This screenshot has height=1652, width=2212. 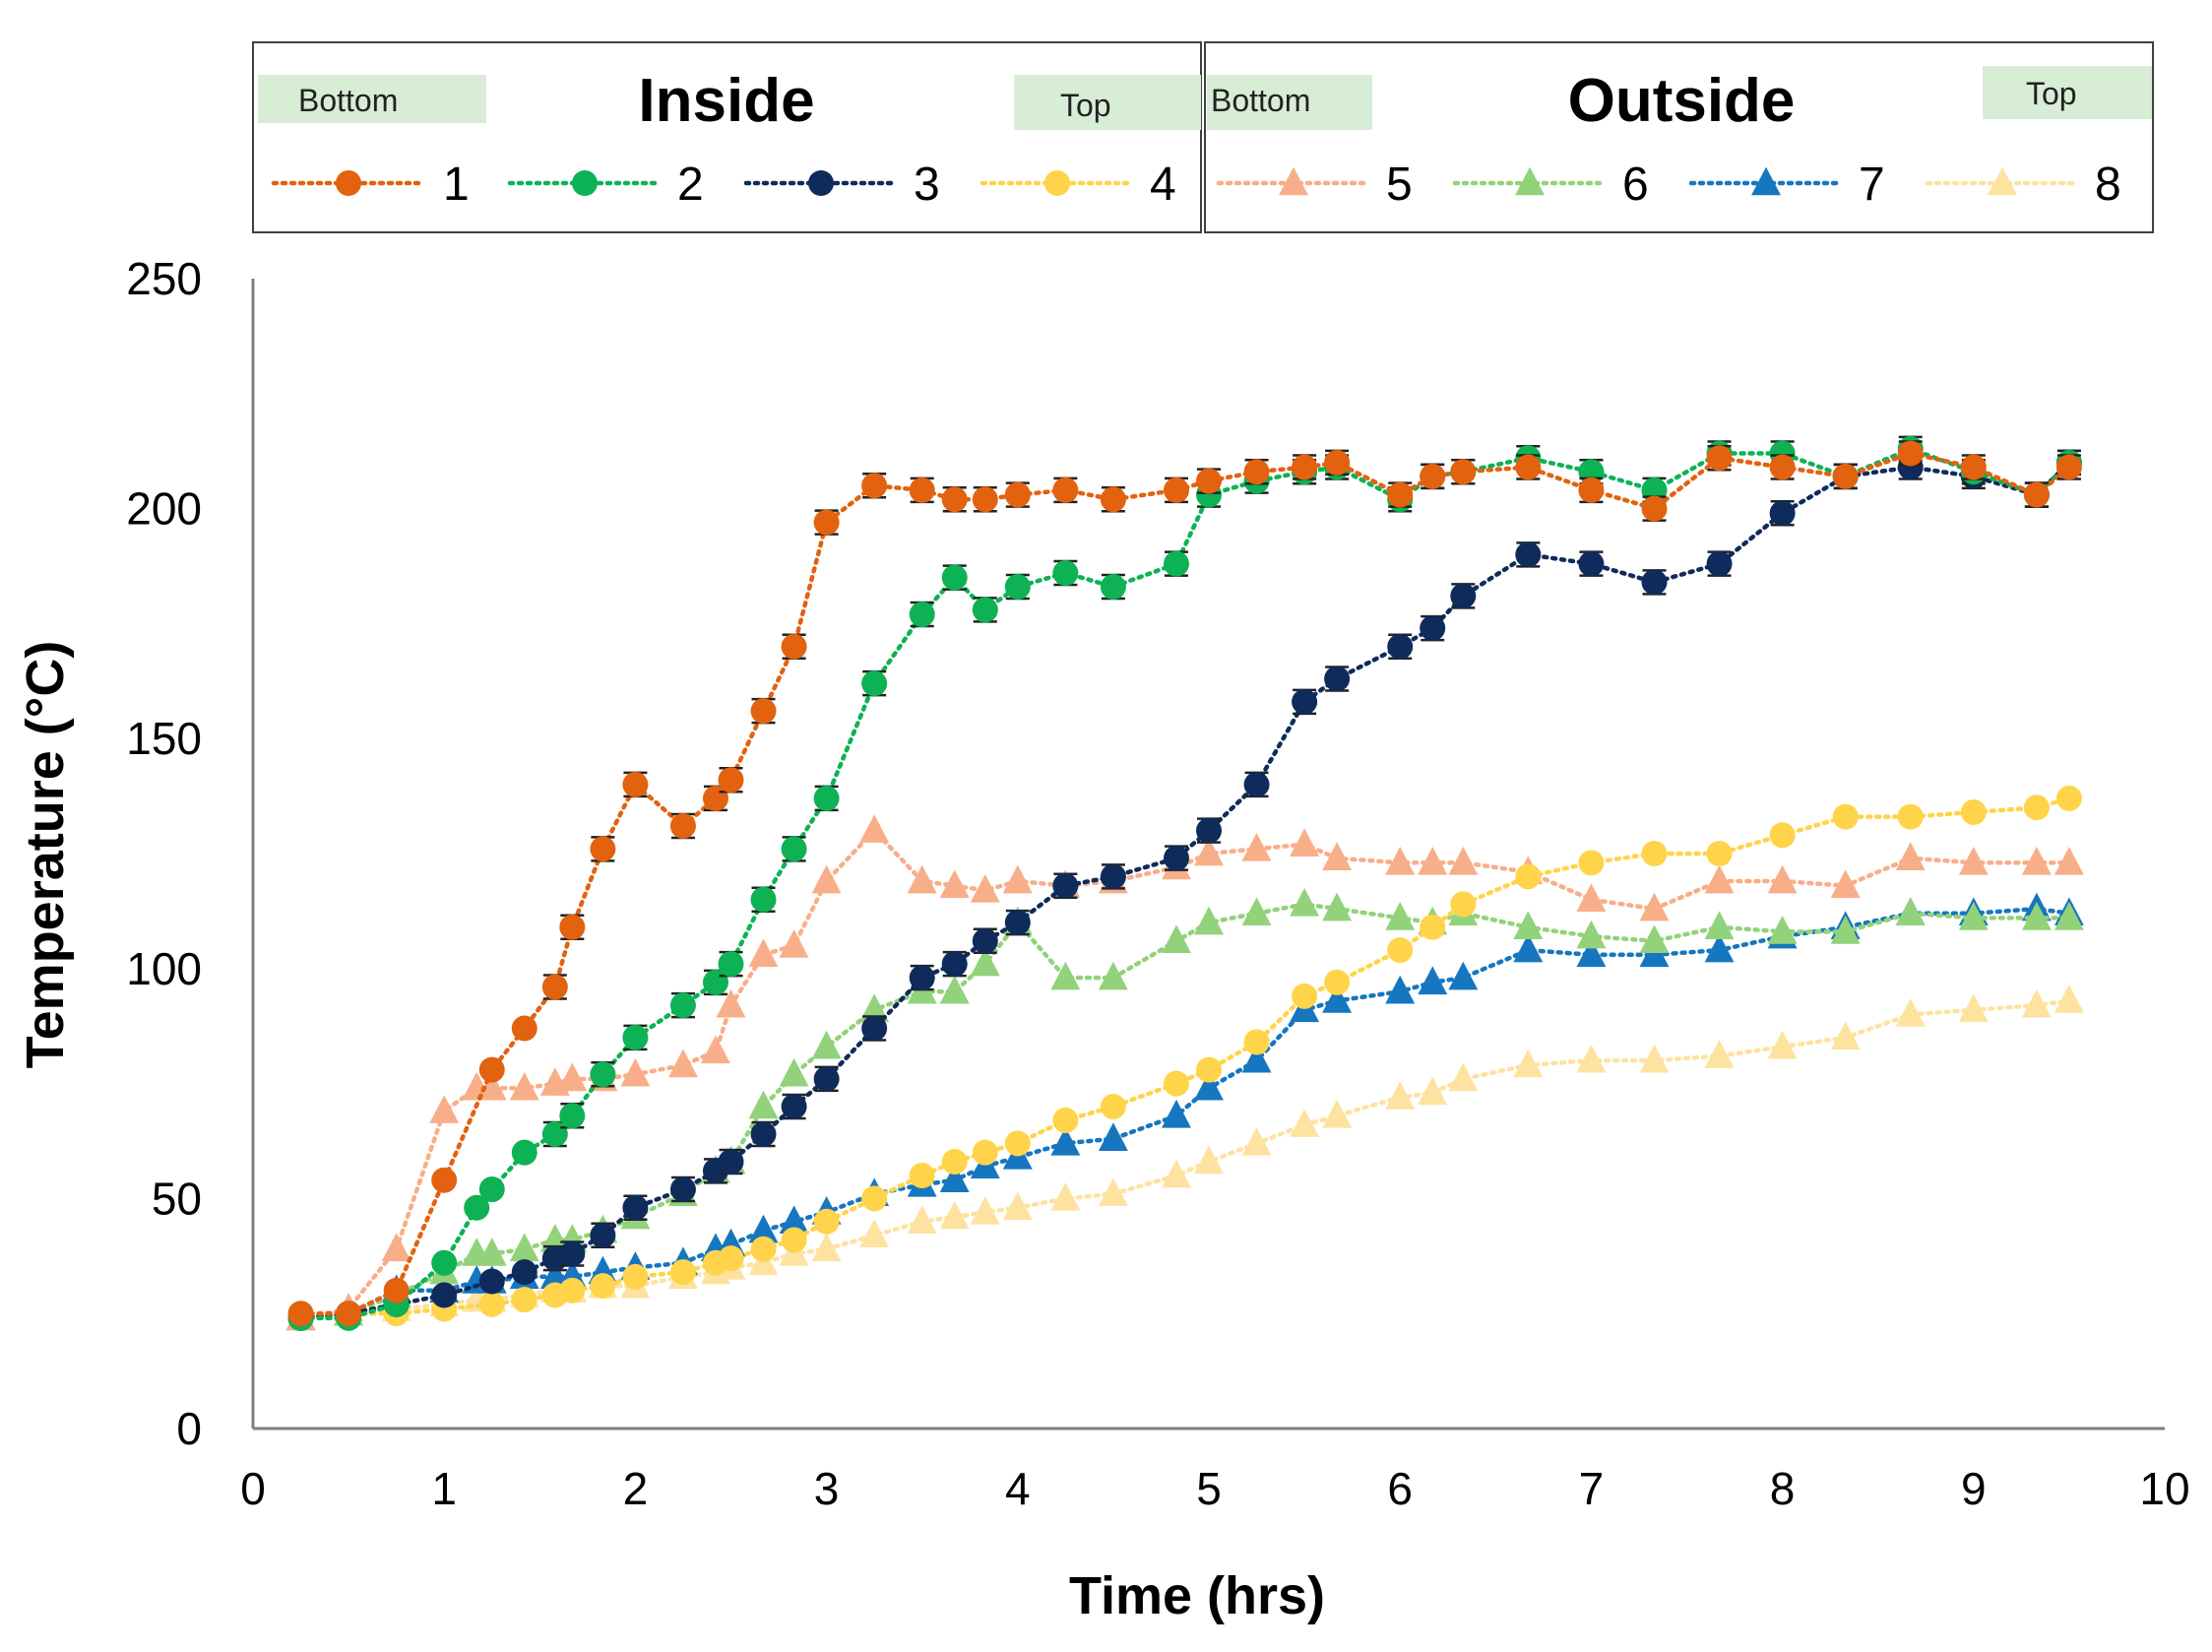 What do you see at coordinates (1260, 100) in the screenshot?
I see `legend-outside-bottom-label: Bottom` at bounding box center [1260, 100].